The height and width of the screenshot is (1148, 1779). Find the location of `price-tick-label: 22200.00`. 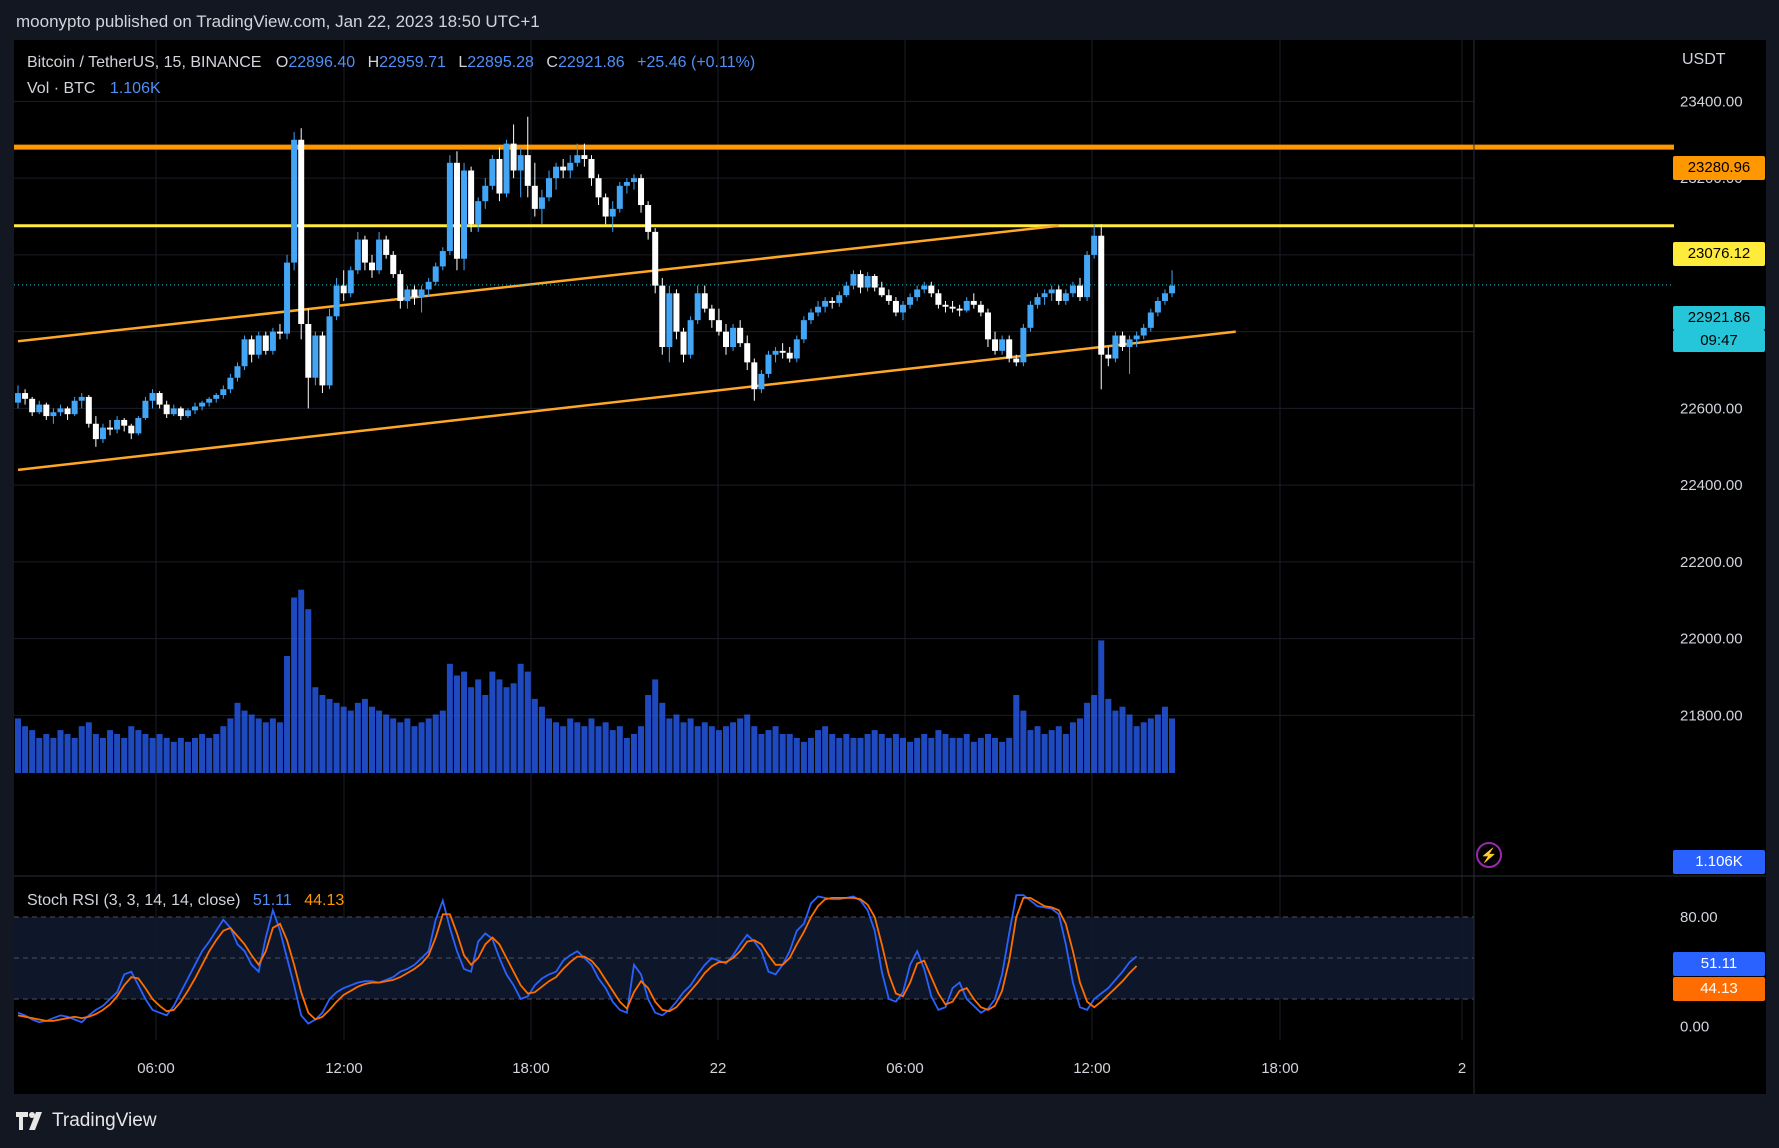

price-tick-label: 22200.00 is located at coordinates (1711, 562).